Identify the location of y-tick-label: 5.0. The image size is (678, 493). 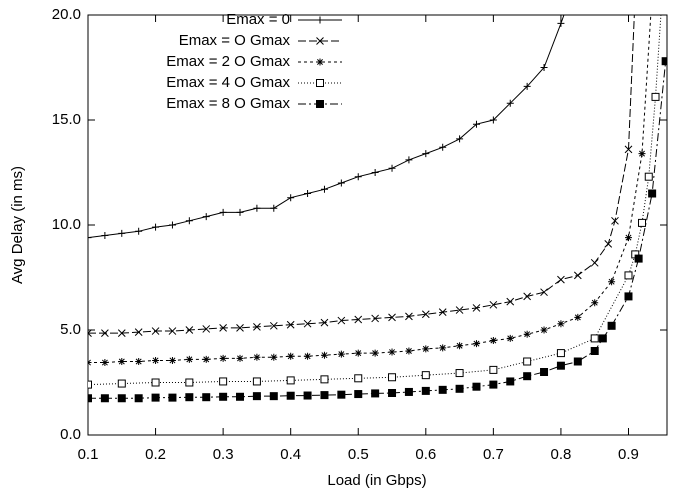
(70, 329).